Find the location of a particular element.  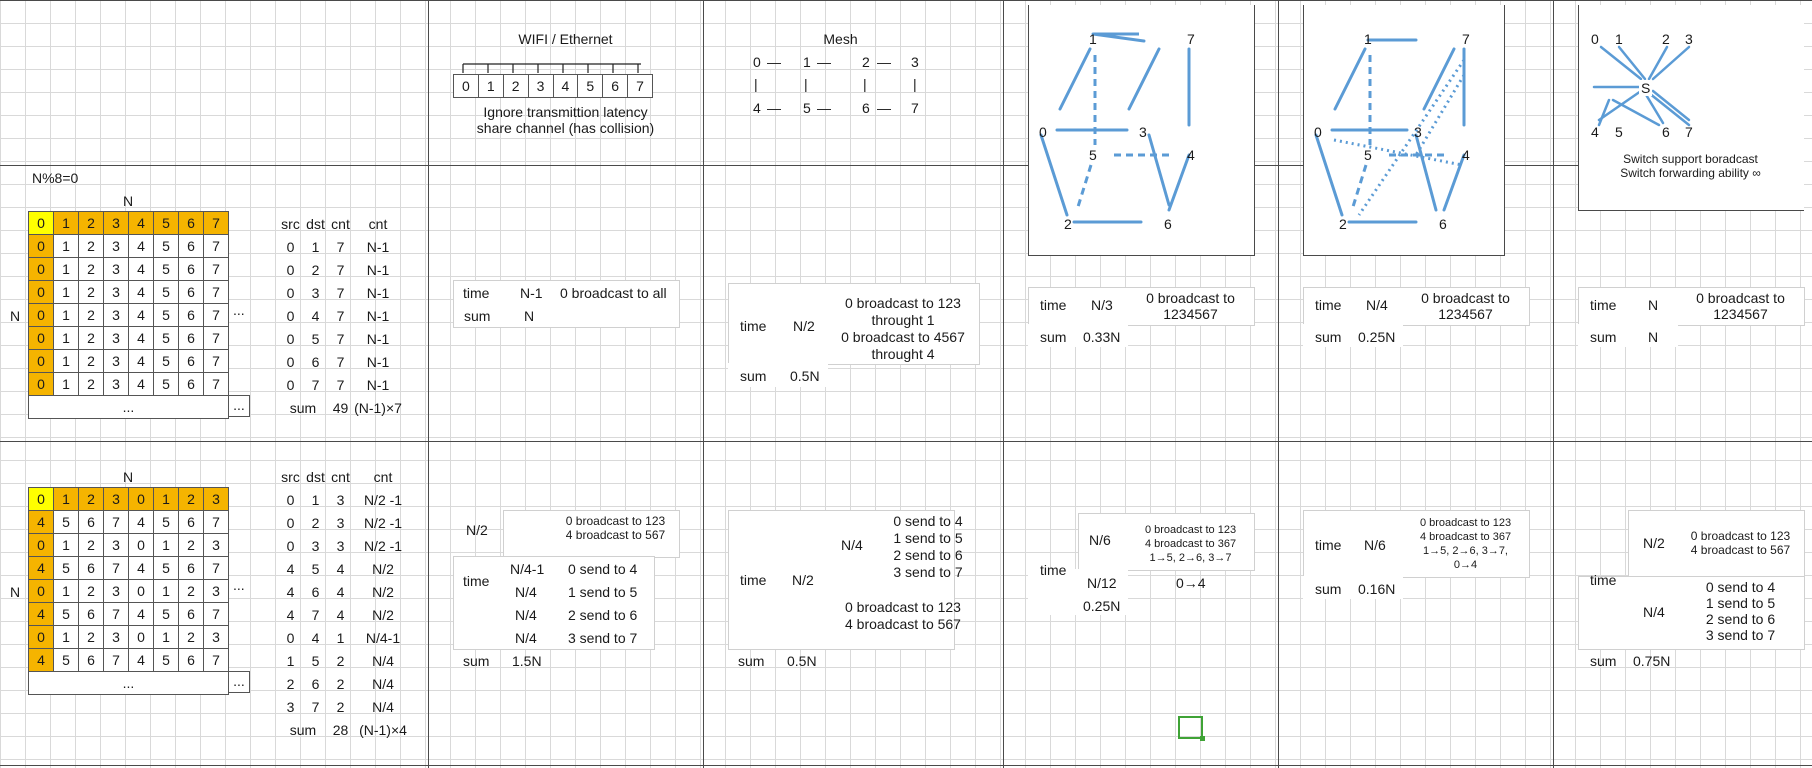

cell: 6 is located at coordinates (315, 361).